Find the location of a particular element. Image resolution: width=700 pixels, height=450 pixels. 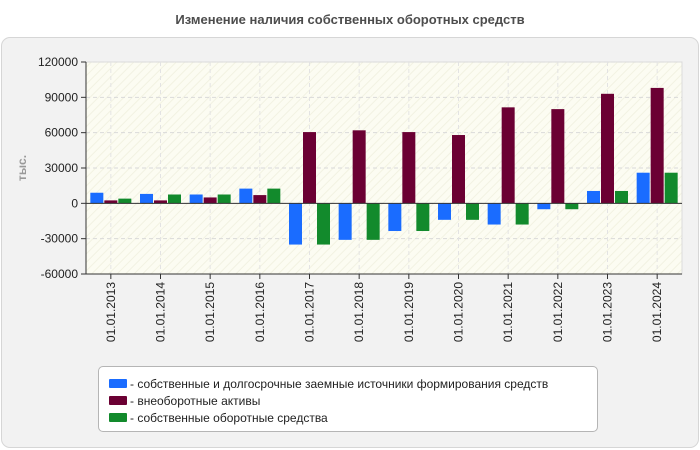

y-tick-label: 90000 is located at coordinates (62, 97).